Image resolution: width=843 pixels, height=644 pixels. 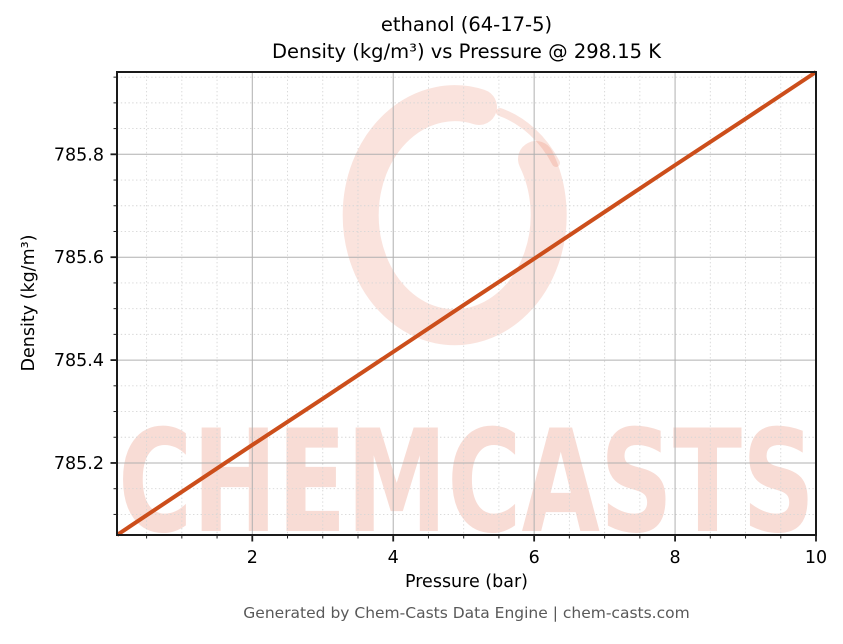 What do you see at coordinates (816, 558) in the screenshot?
I see `x-tick-label: 10` at bounding box center [816, 558].